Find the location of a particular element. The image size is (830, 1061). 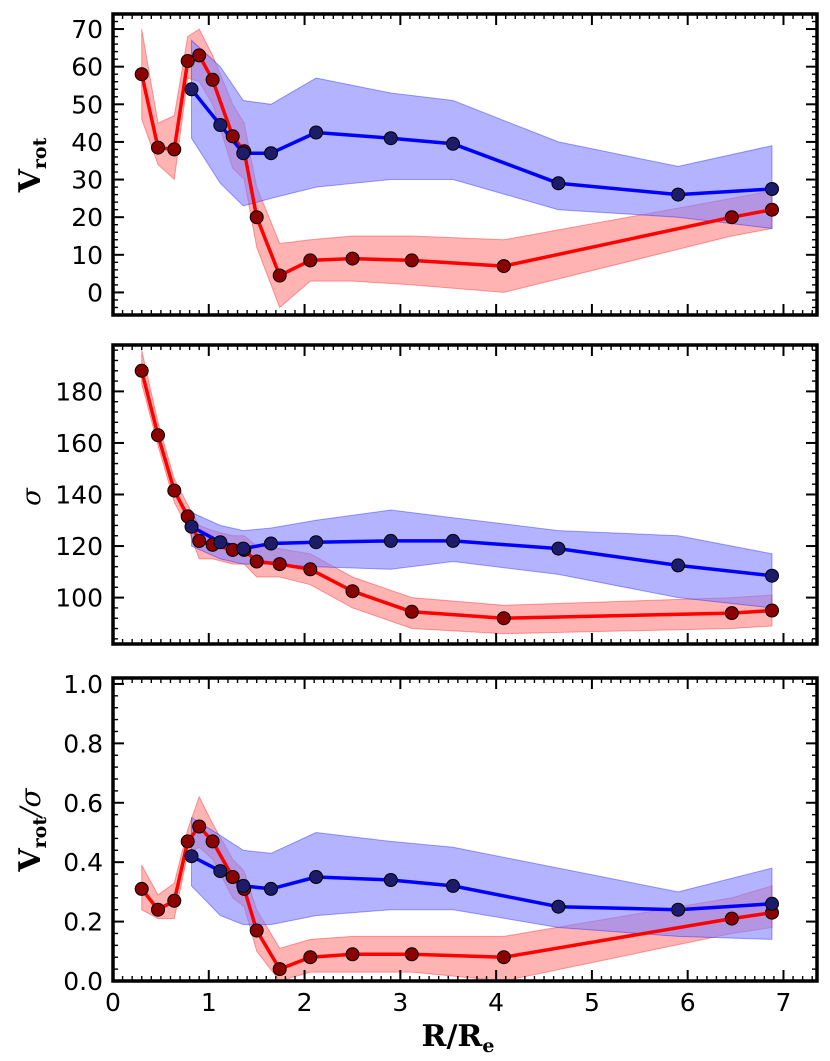

svg-text: Vrot is located at coordinates (32, 165).